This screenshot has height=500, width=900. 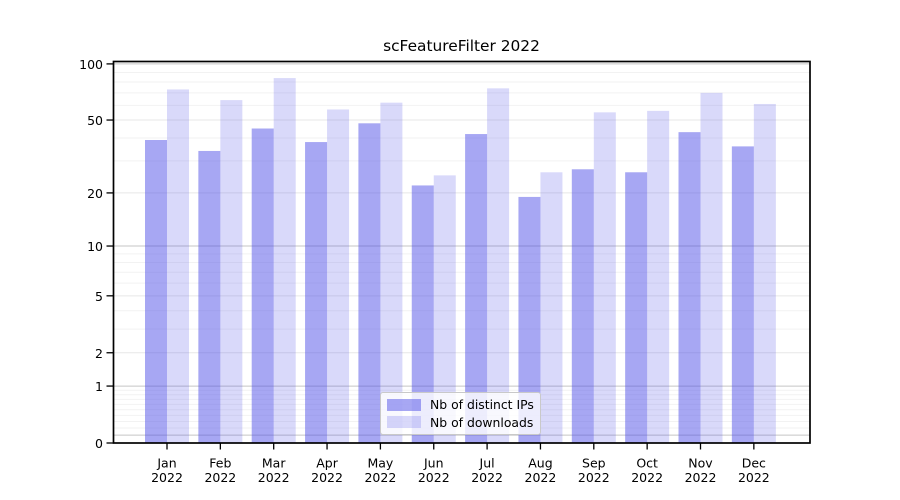 I want to click on x-tick-label-month: Feb, so click(x=220, y=463).